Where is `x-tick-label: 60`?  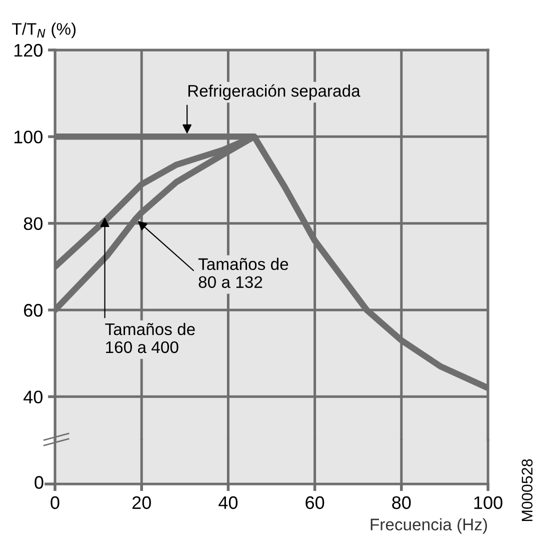
x-tick-label: 60 is located at coordinates (315, 503).